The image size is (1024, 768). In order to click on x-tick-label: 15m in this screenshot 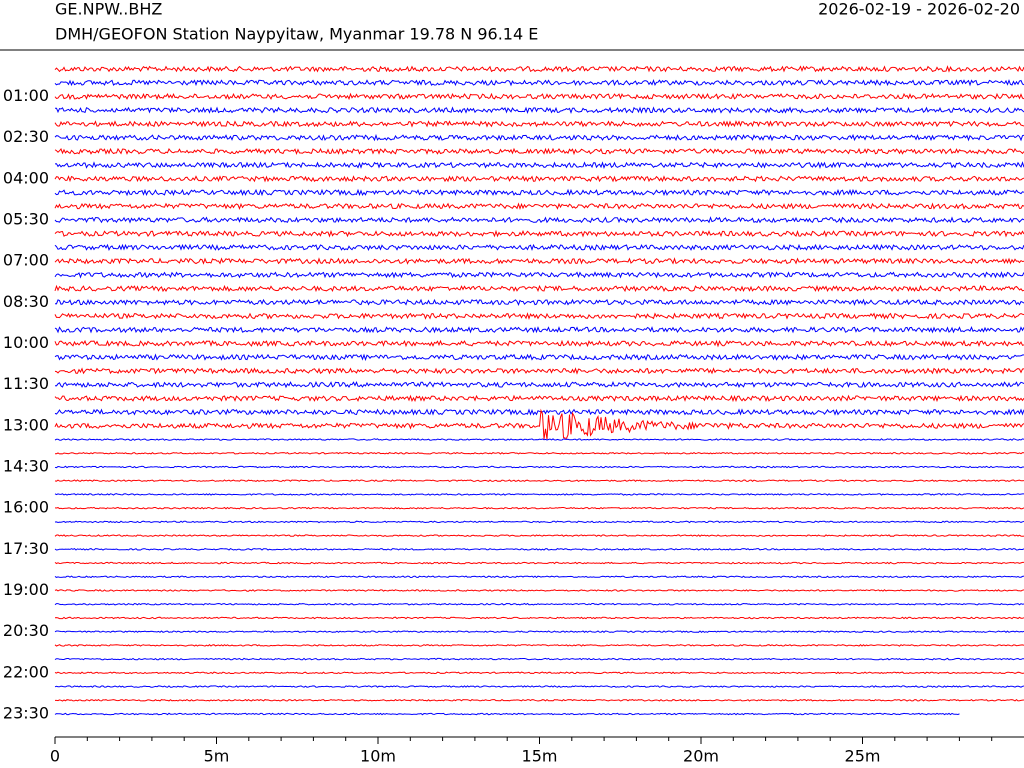, I will do `click(540, 756)`.